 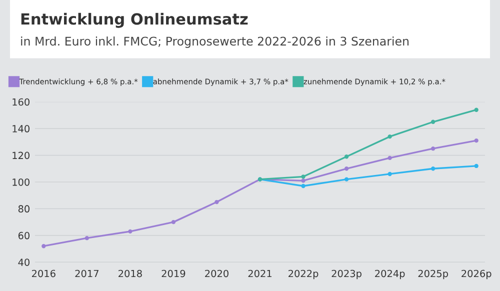 What do you see at coordinates (134, 20) in the screenshot?
I see `chart-title: Entwicklung Onlineumsatz` at bounding box center [134, 20].